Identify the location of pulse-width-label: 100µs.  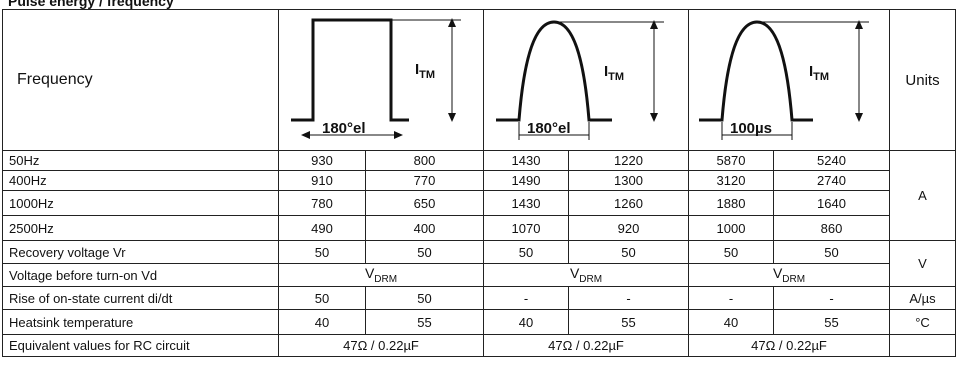
(751, 128).